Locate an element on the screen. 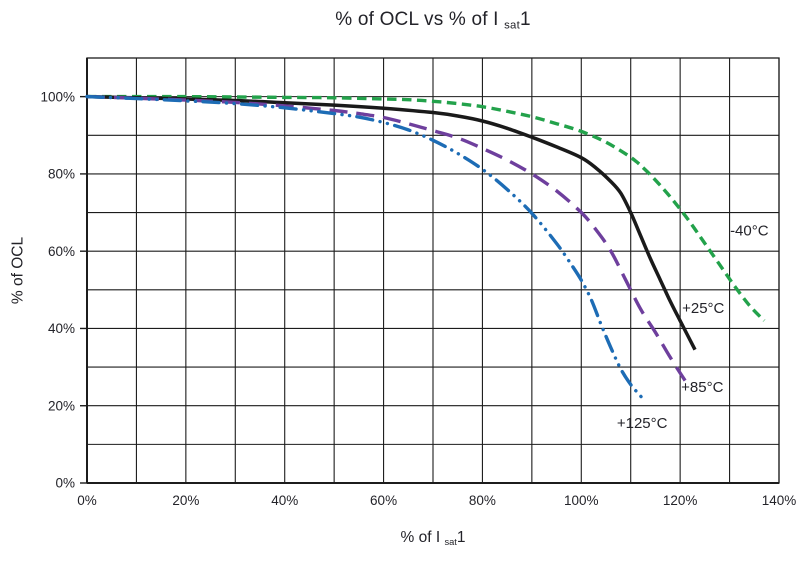 The image size is (811, 561). x-axis-title-main: % of I is located at coordinates (422, 537).